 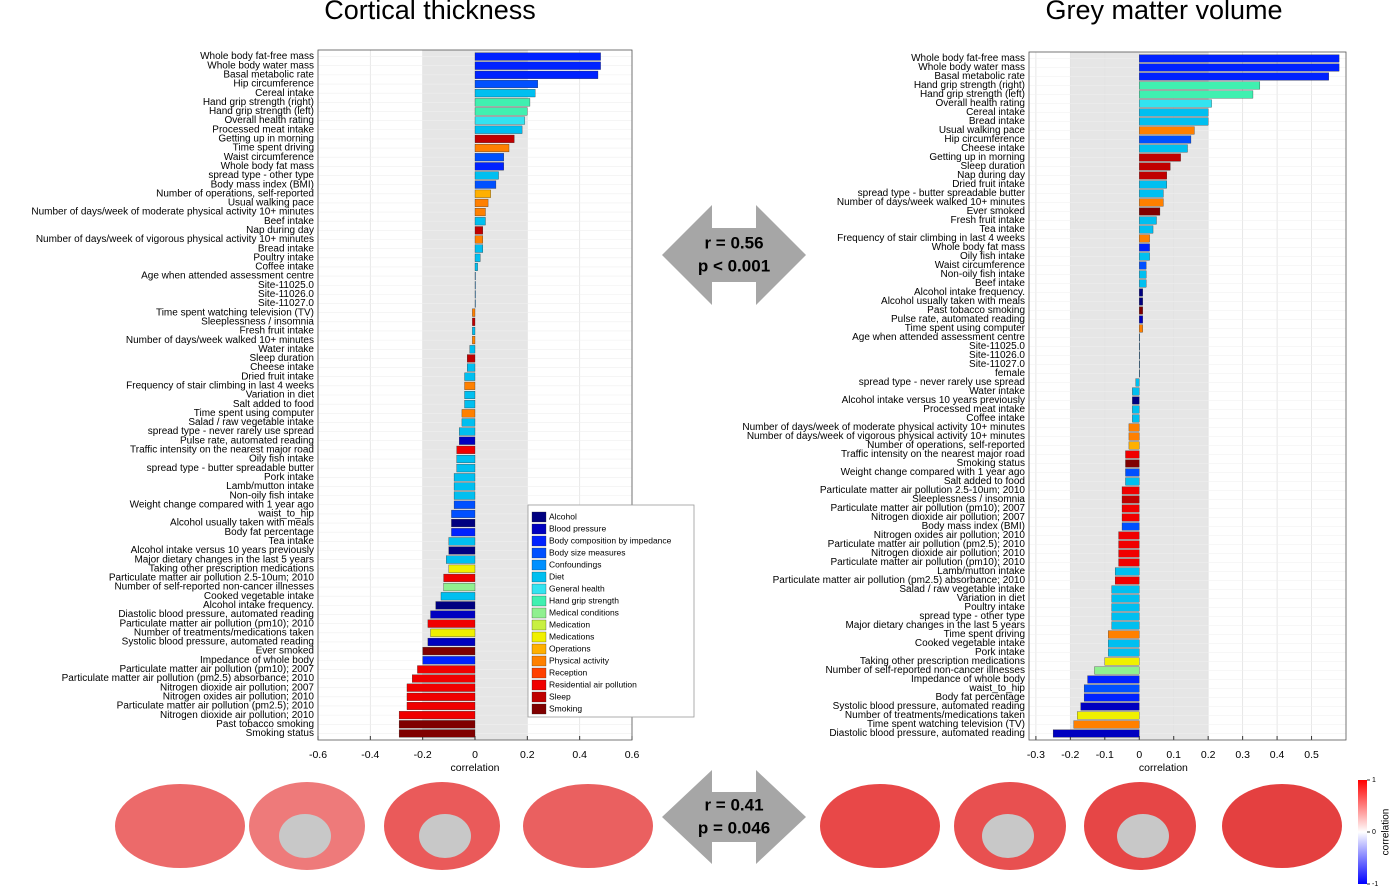 I want to click on x-tick-label: -0.1, so click(x=1105, y=755).